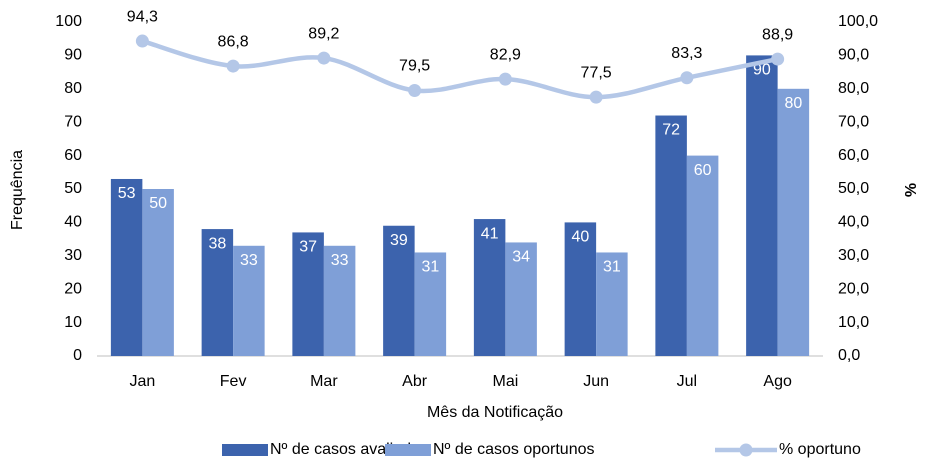 The image size is (925, 460). Describe the element at coordinates (596, 381) in the screenshot. I see `x-tick-label: Jun` at that location.